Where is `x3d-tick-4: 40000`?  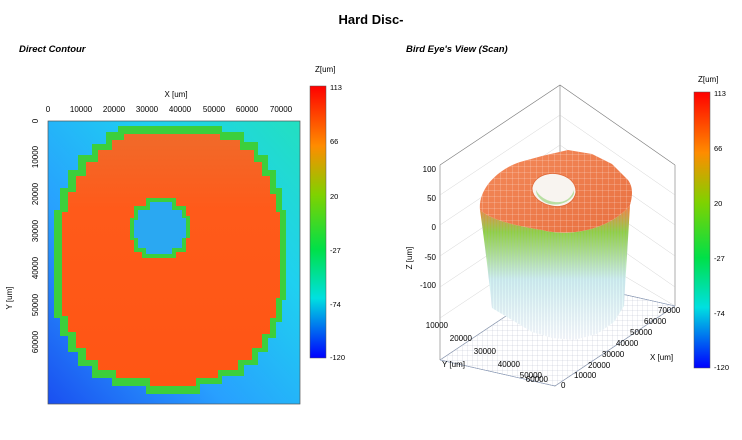
x3d-tick-4: 40000 is located at coordinates (627, 343).